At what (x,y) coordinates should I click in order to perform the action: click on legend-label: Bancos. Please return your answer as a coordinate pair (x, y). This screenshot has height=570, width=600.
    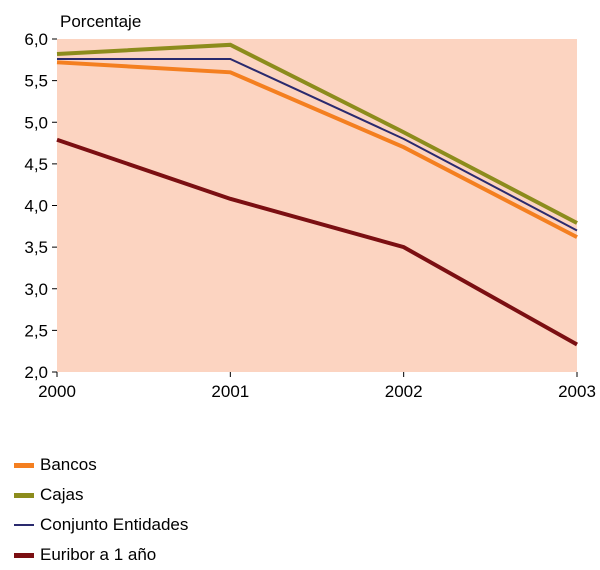
    Looking at the image, I should click on (68, 464).